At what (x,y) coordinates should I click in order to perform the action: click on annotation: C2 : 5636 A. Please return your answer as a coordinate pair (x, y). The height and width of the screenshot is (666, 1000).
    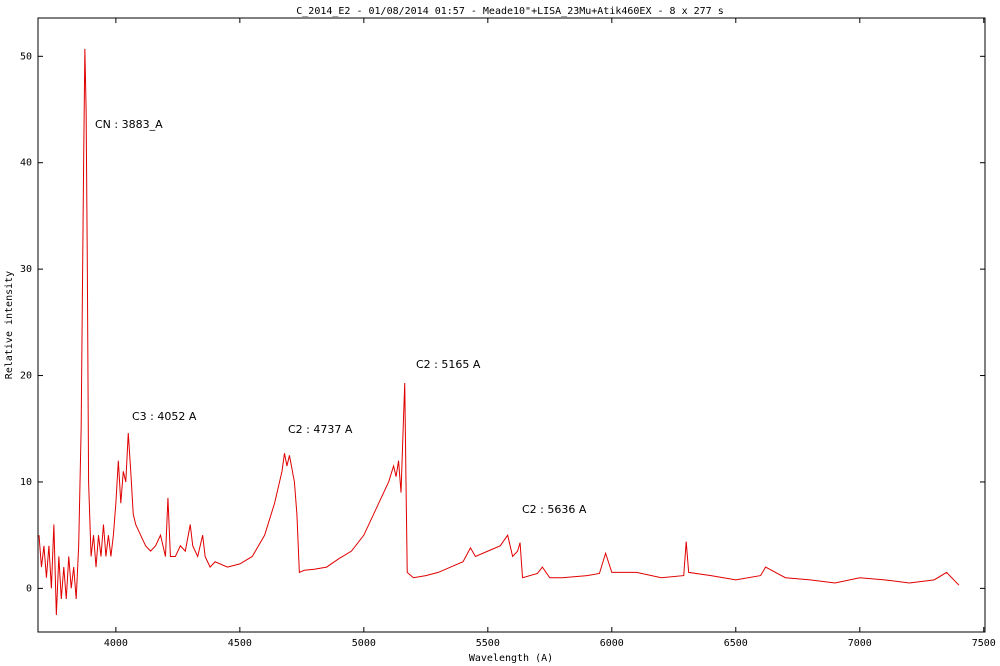
    Looking at the image, I should click on (554, 509).